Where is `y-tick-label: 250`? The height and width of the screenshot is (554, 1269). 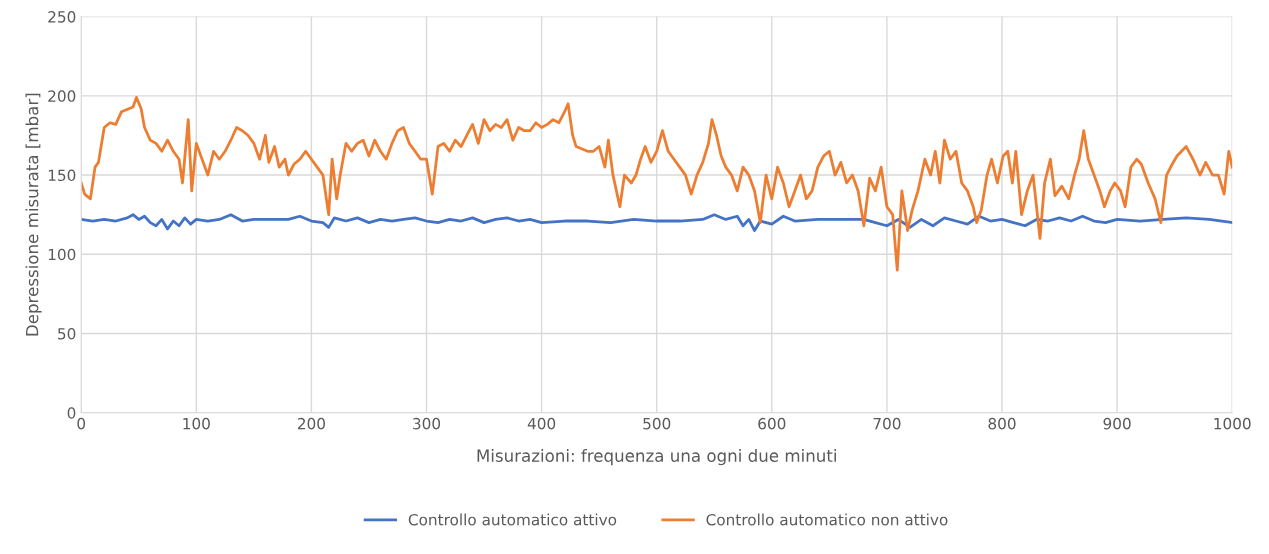 y-tick-label: 250 is located at coordinates (62, 17).